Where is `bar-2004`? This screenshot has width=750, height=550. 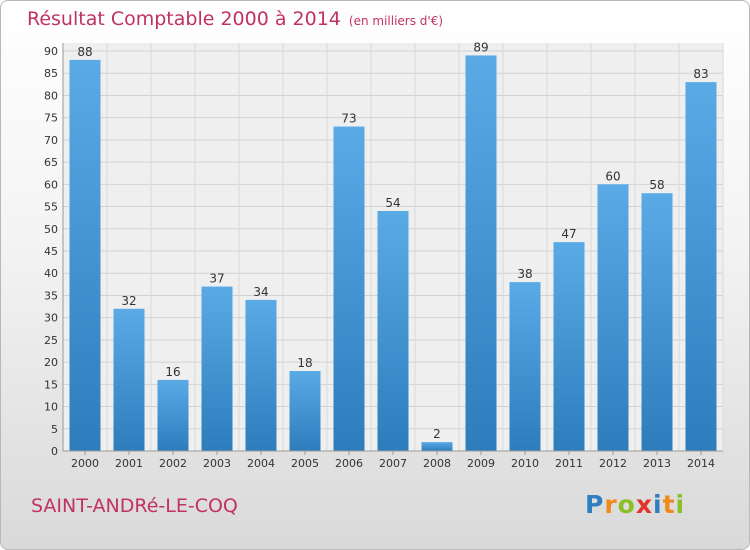 bar-2004 is located at coordinates (261, 375).